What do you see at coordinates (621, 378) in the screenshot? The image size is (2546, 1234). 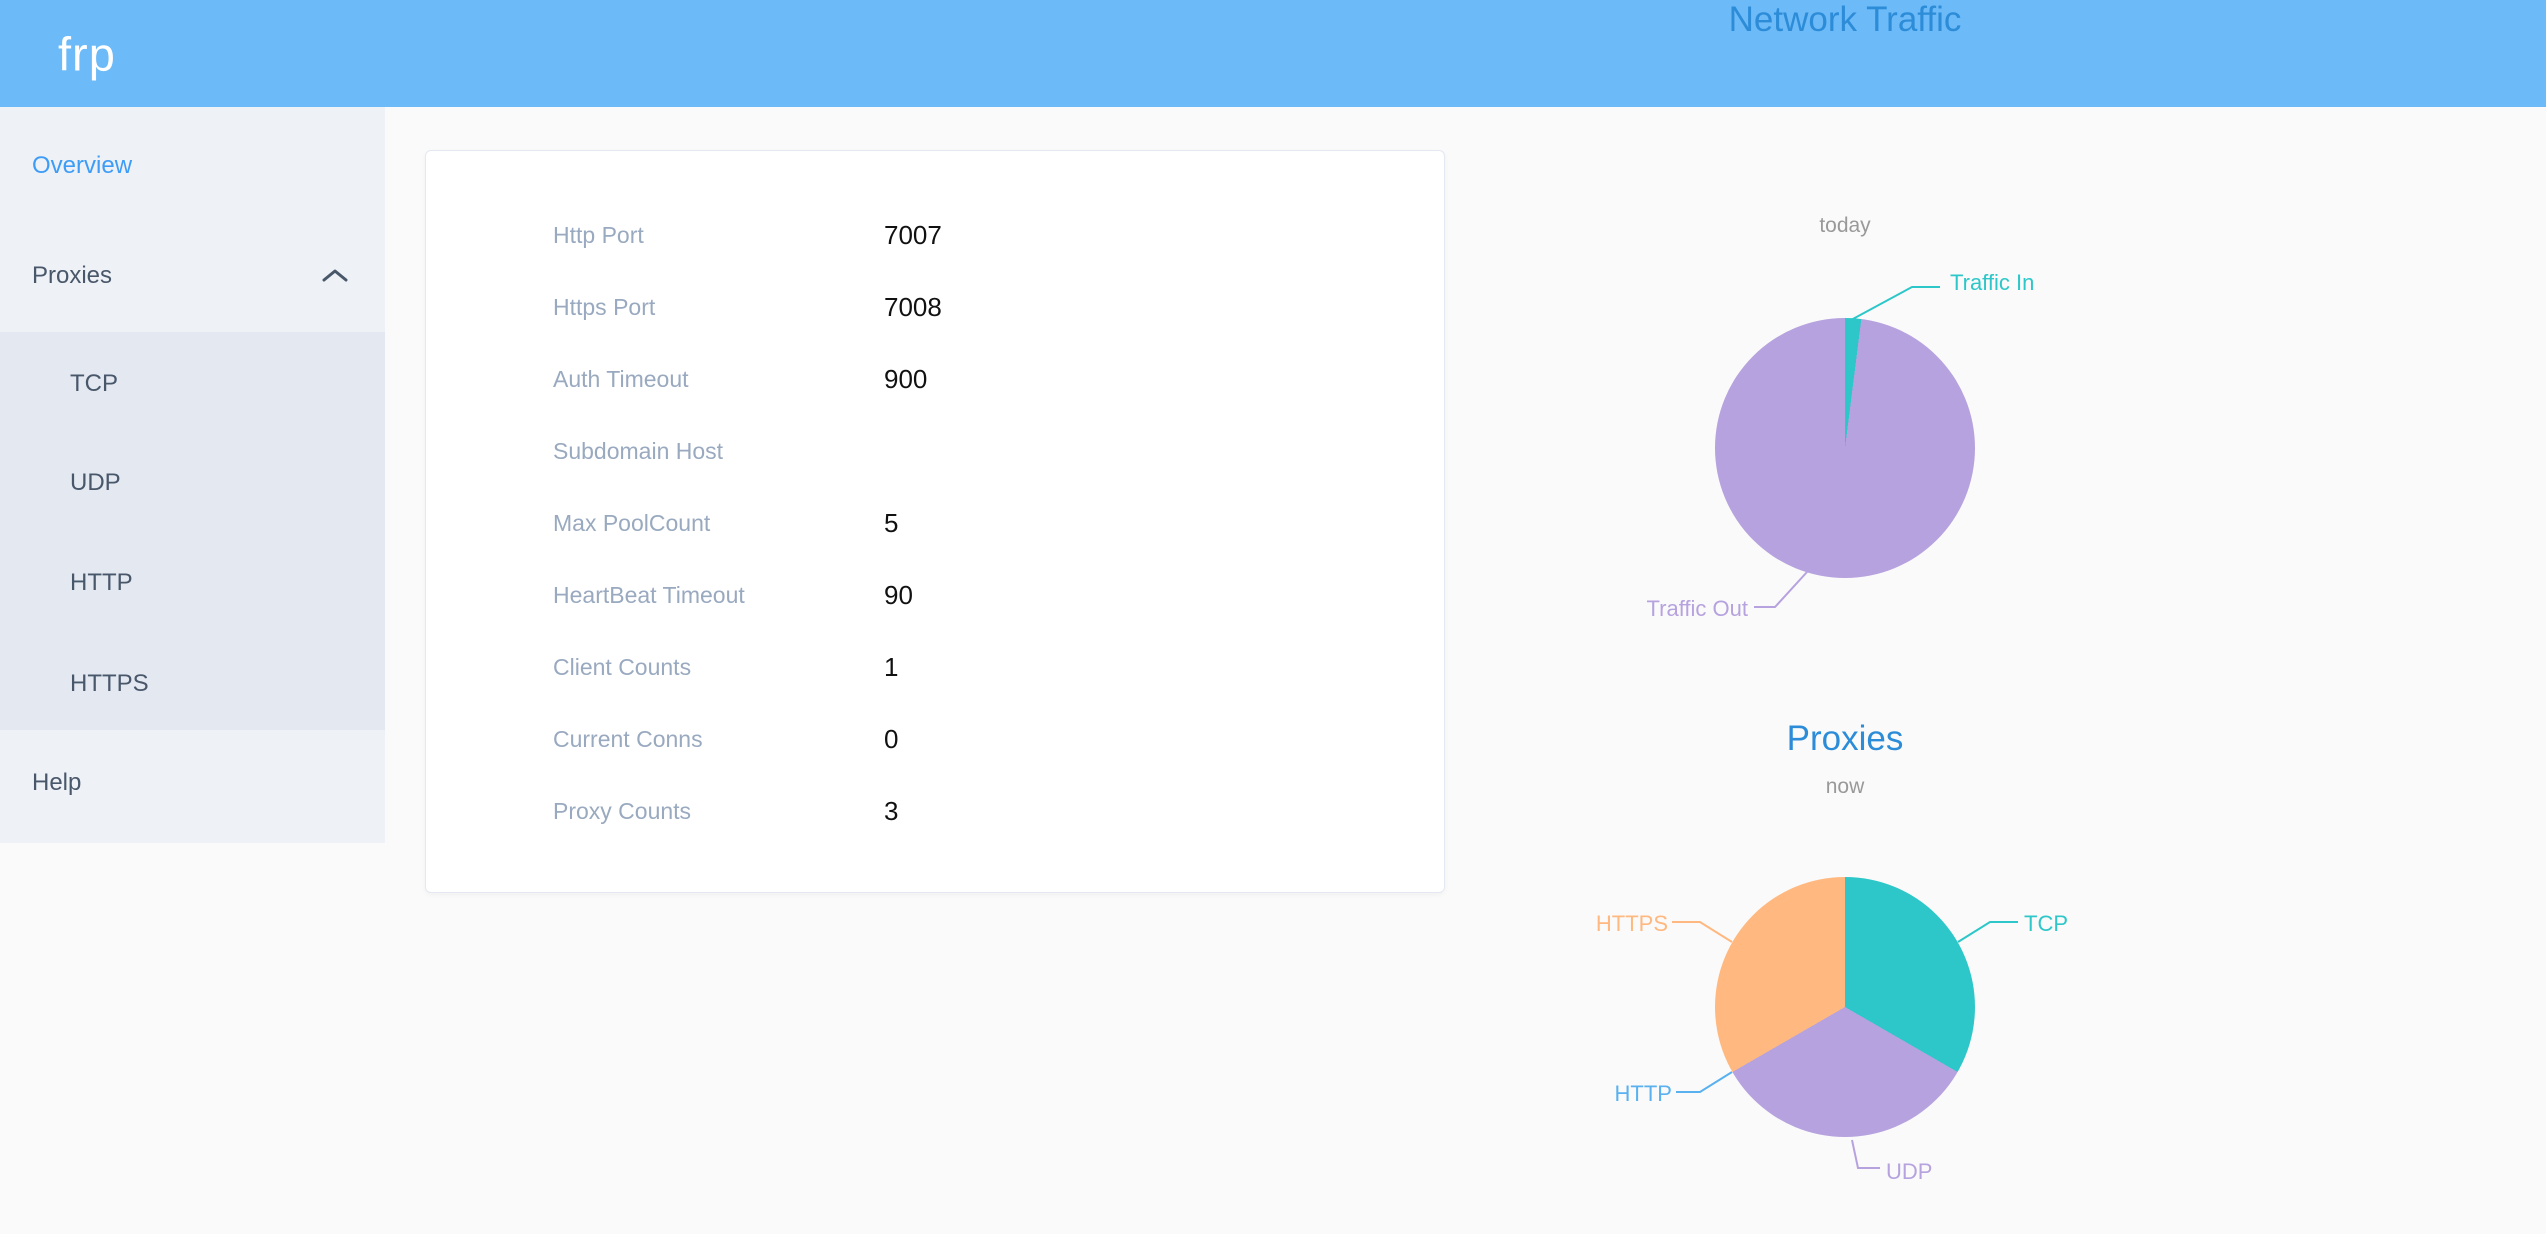 I see `info-label: Auth Timeout` at bounding box center [621, 378].